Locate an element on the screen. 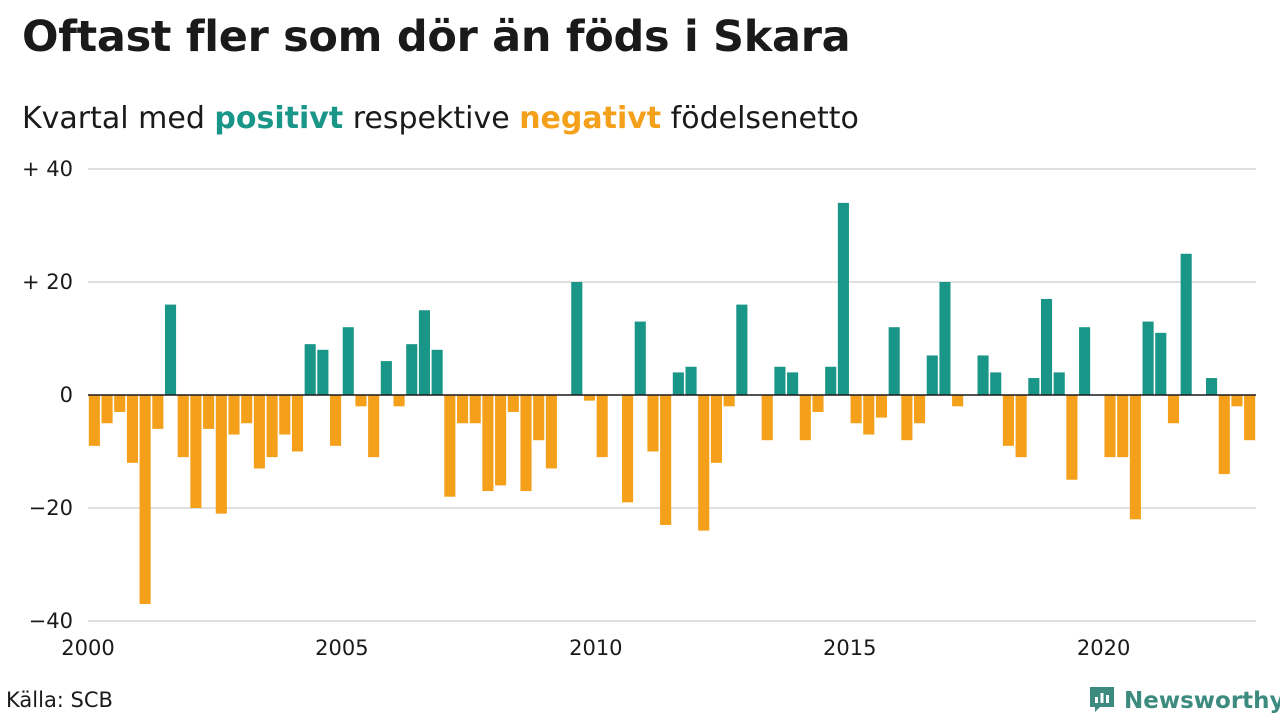 This screenshot has width=1280, height=720. bar-2004Q4 is located at coordinates (336, 420).